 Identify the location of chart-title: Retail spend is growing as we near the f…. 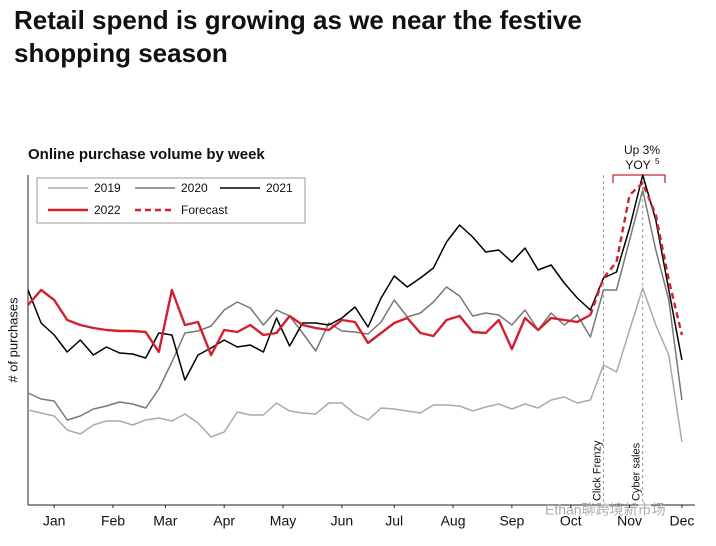
(298, 20).